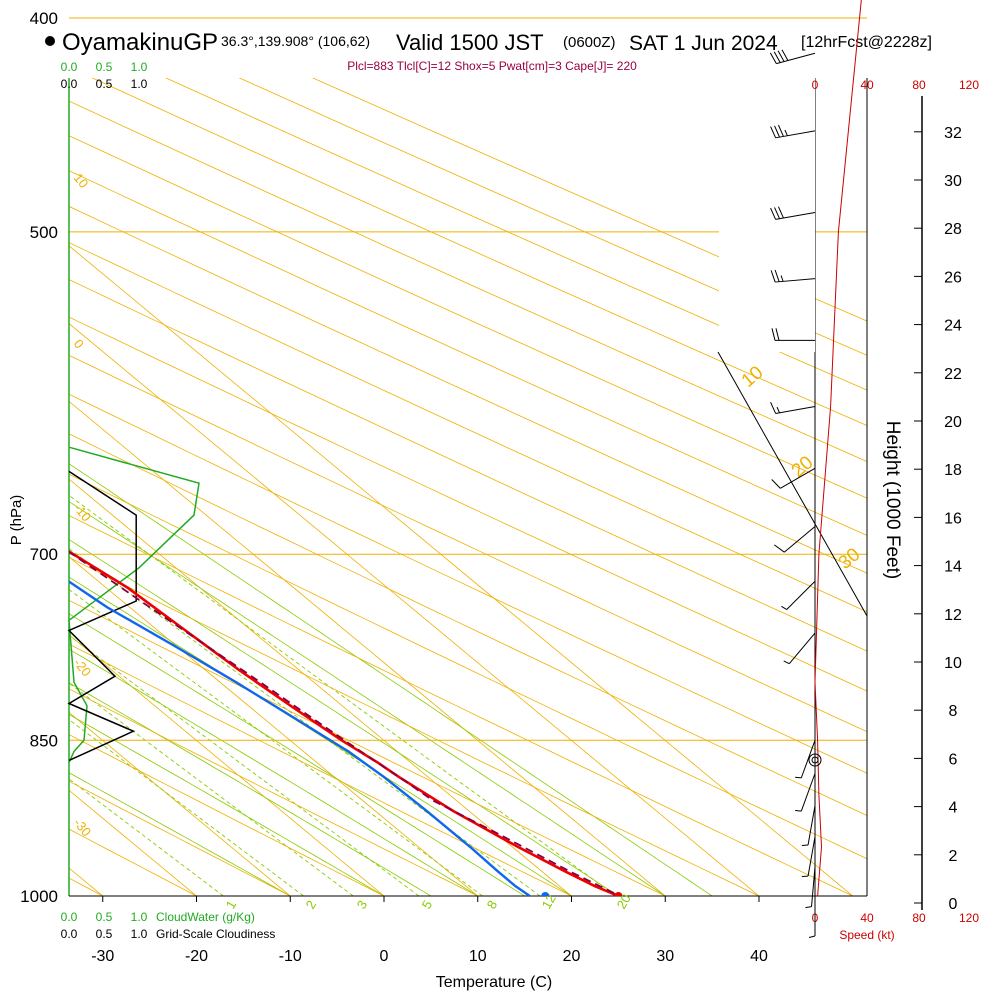 This screenshot has width=1000, height=1000. I want to click on speed-tick-bottom: 80, so click(919, 918).